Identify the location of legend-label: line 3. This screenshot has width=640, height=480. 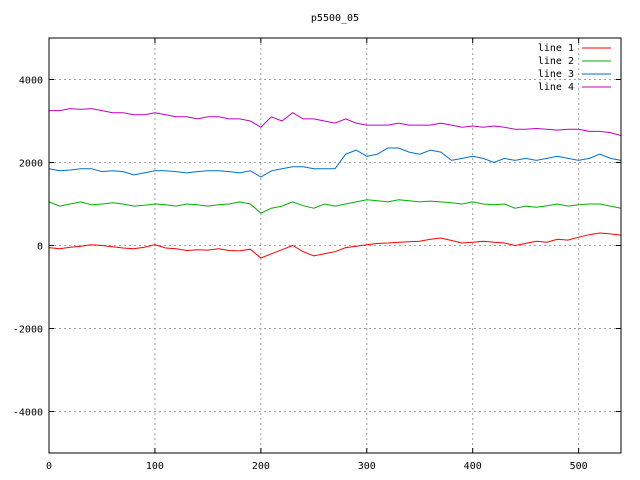
(556, 74).